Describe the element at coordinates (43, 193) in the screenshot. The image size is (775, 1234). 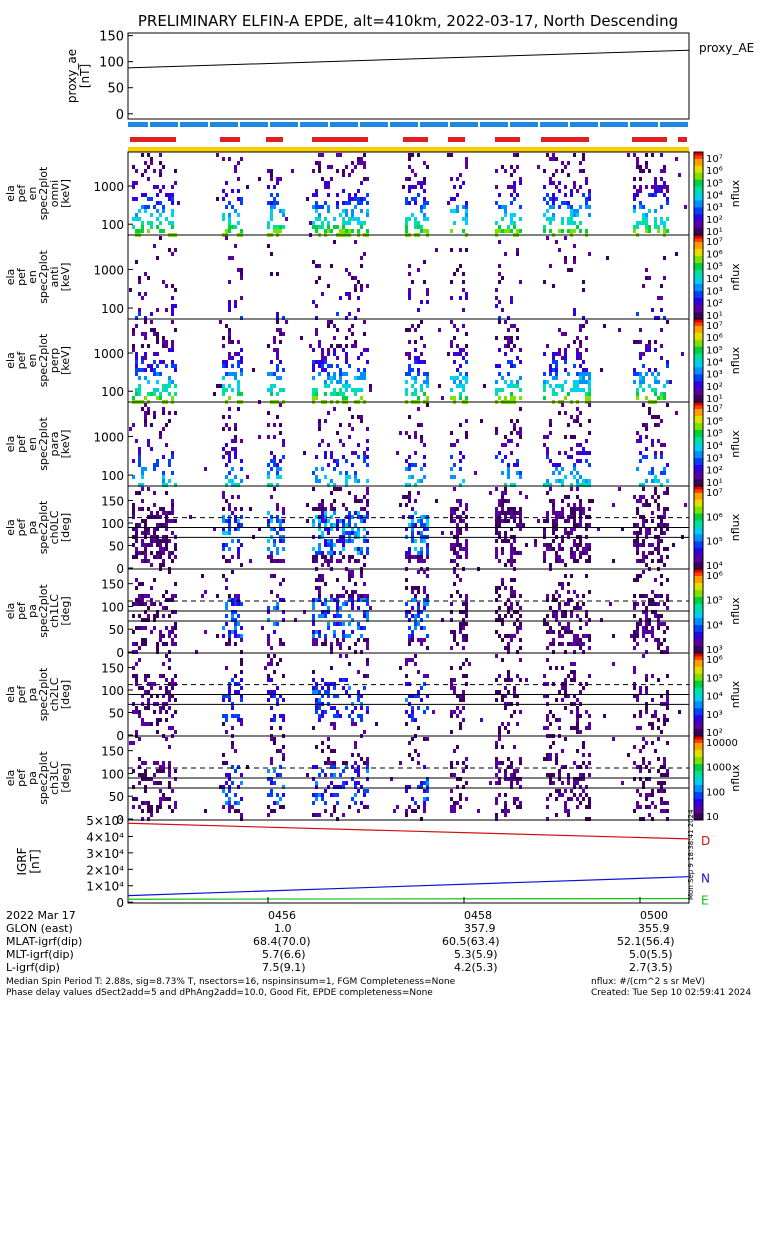
I see `panel-ylabel-line: spec2plot` at that location.